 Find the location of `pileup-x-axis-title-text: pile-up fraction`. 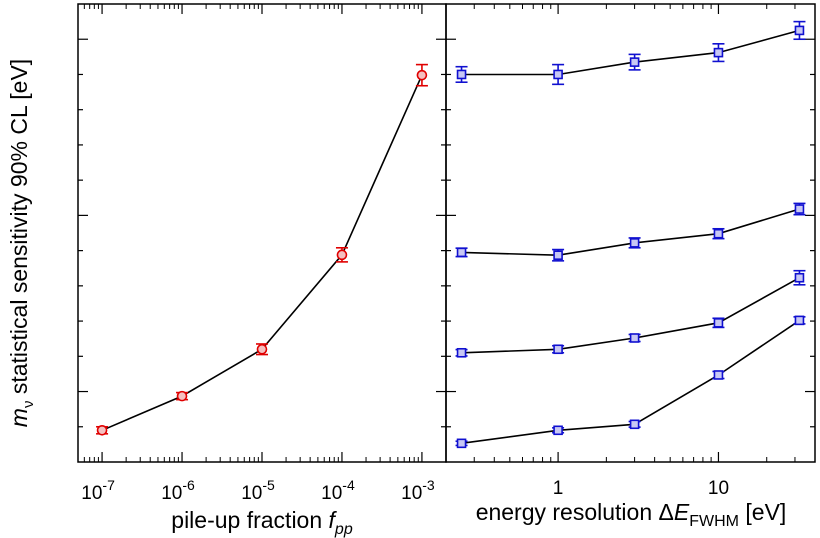

pileup-x-axis-title-text: pile-up fraction is located at coordinates (249, 520).